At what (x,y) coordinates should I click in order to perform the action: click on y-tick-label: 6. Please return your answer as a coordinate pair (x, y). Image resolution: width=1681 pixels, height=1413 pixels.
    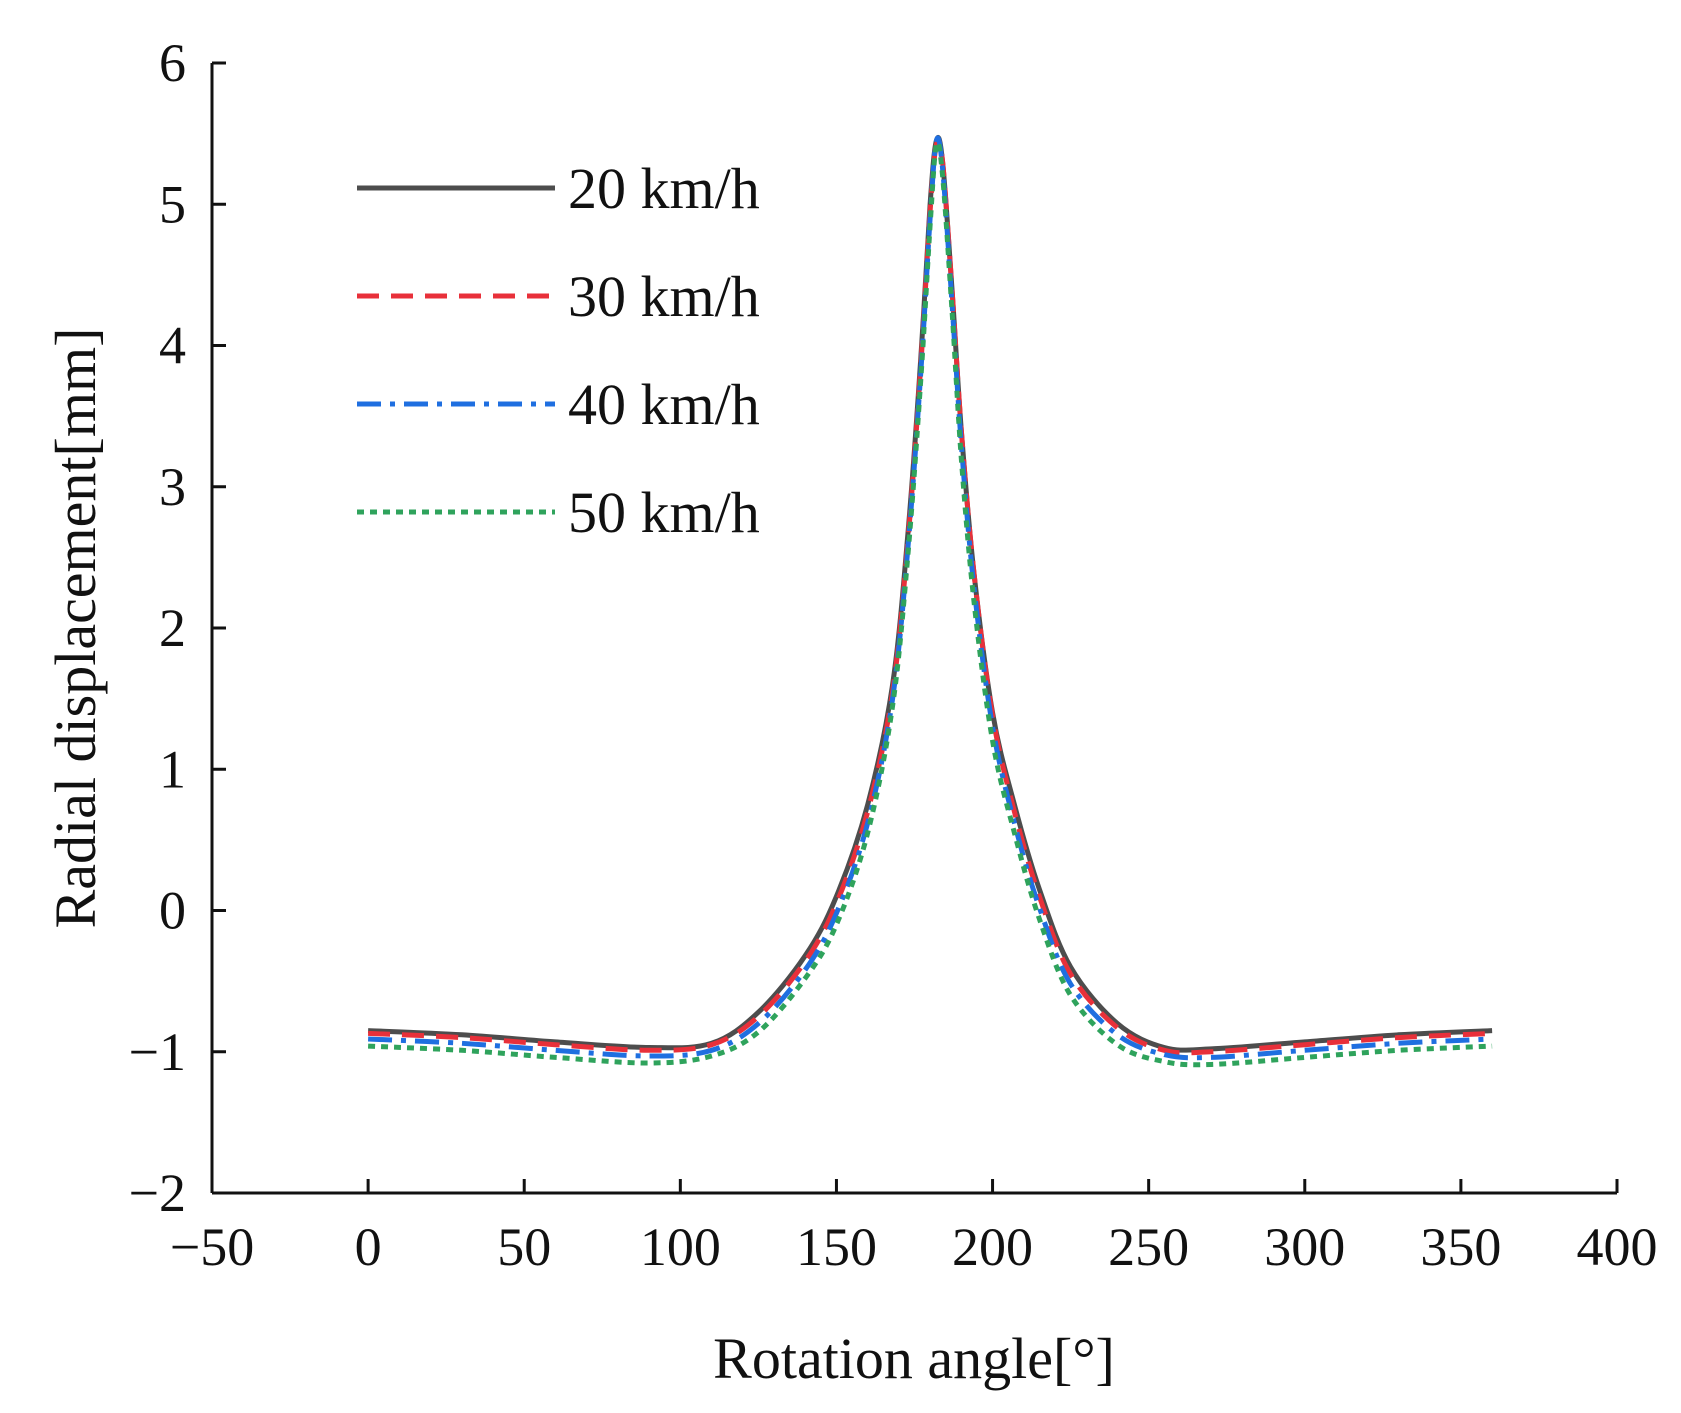
    Looking at the image, I should click on (172, 63).